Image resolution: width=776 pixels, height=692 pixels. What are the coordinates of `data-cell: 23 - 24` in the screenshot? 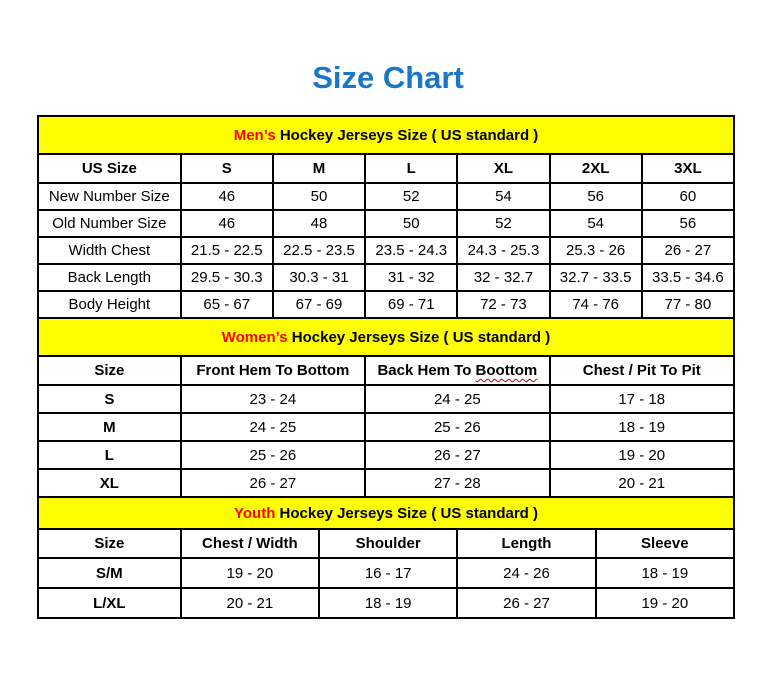 It's located at (273, 399).